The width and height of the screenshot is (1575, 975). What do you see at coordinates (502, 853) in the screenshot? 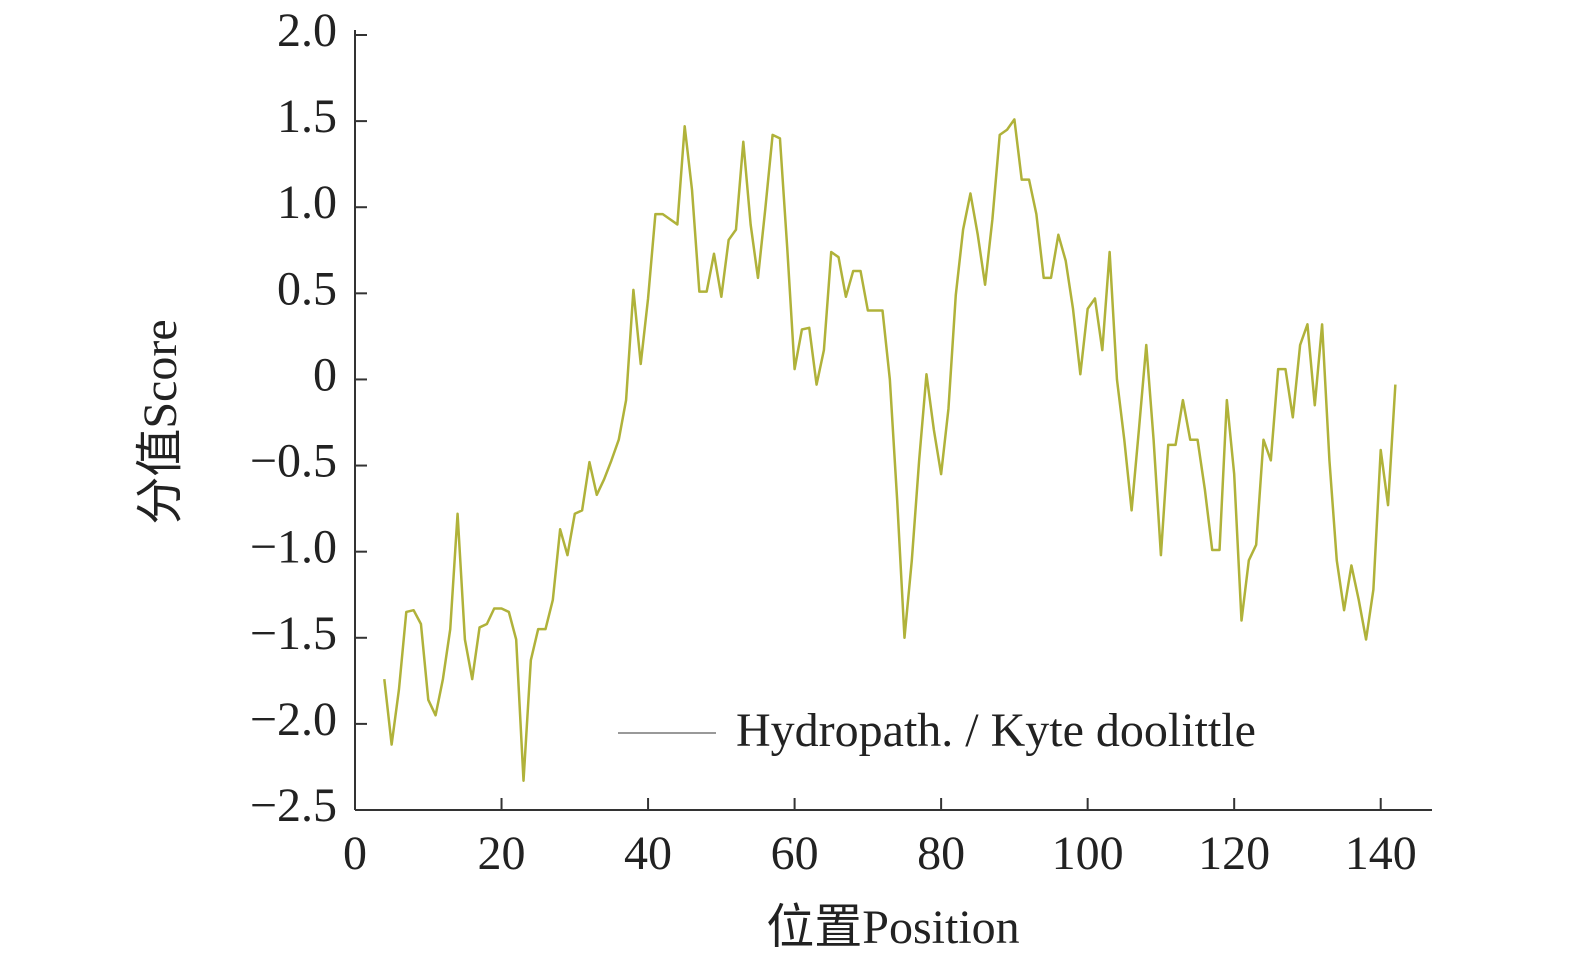
I see `x-tick-label: 20` at bounding box center [502, 853].